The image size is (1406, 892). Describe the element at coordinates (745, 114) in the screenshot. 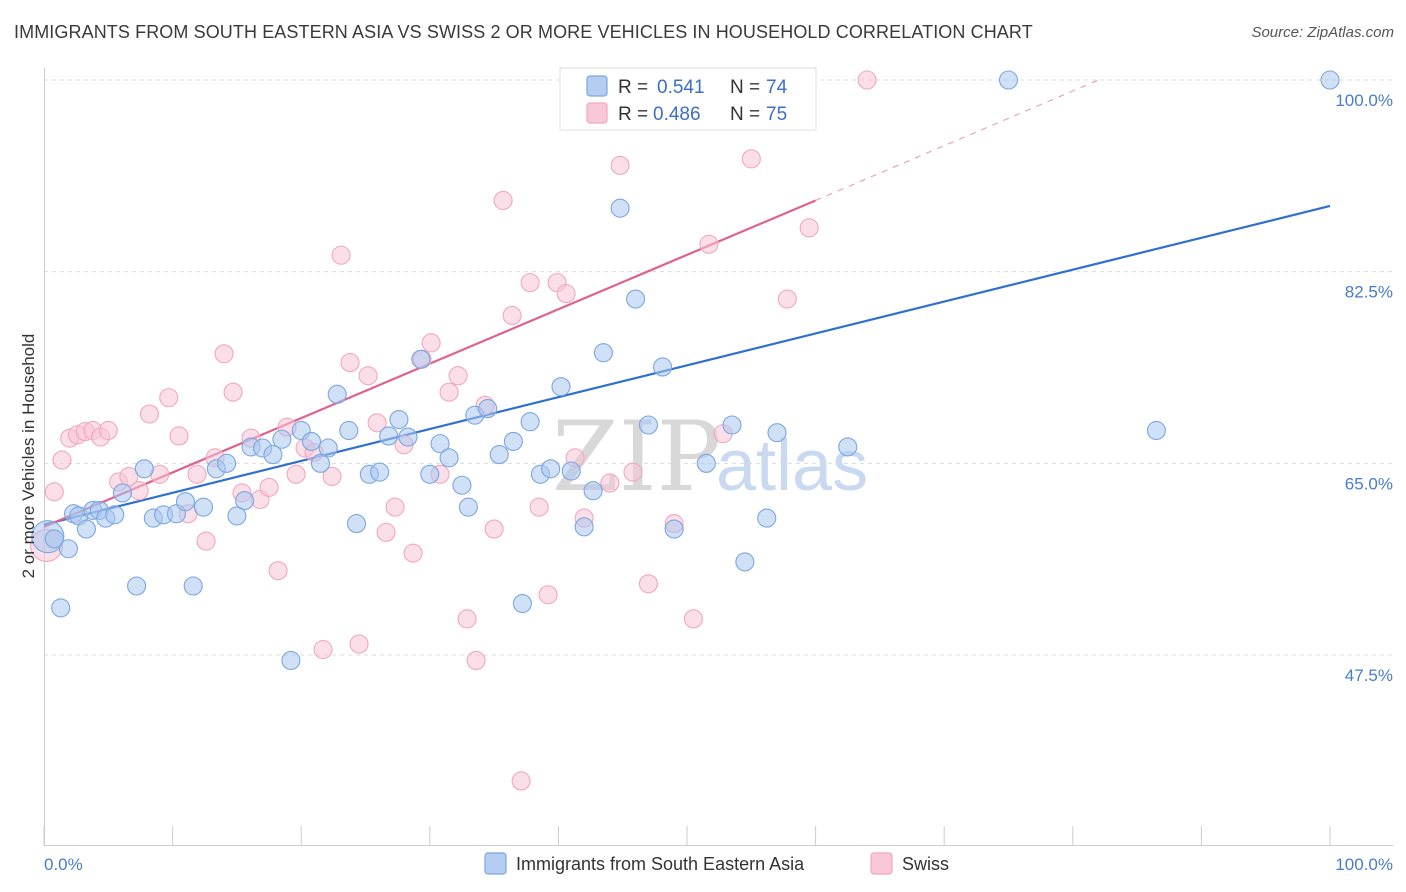

I see `legend-swiss-n-label: N =` at that location.